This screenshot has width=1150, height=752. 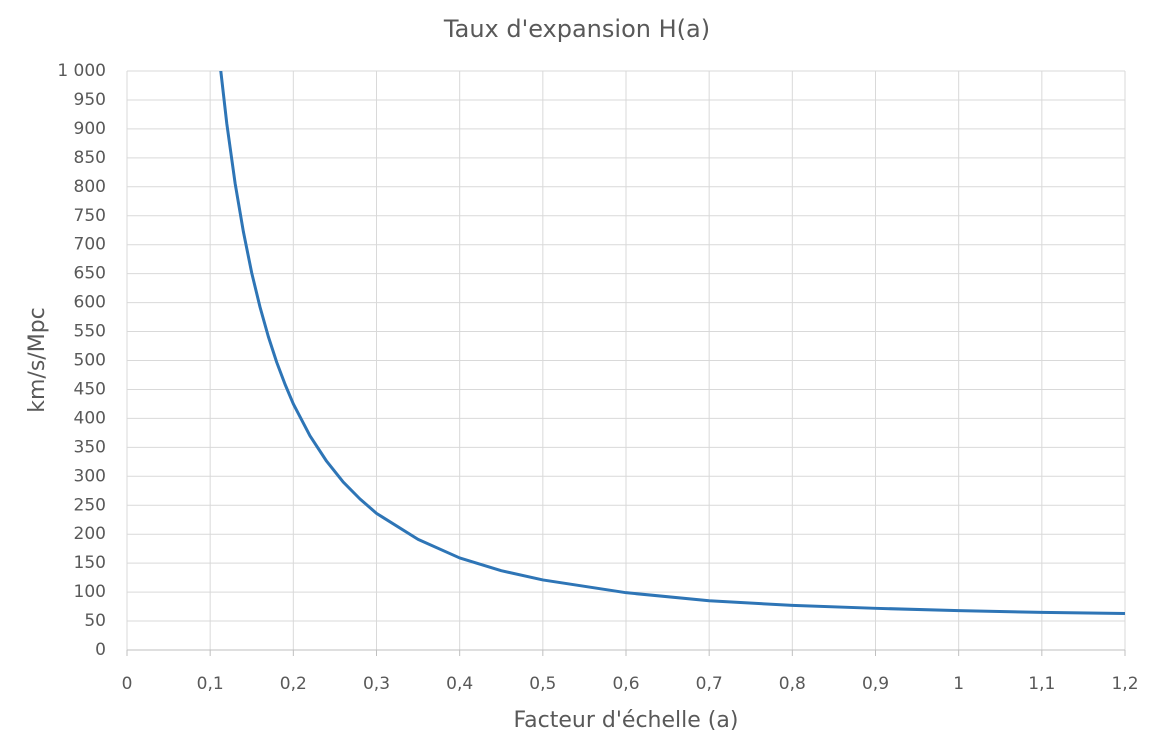 What do you see at coordinates (127, 684) in the screenshot?
I see `x-tick-label: 0` at bounding box center [127, 684].